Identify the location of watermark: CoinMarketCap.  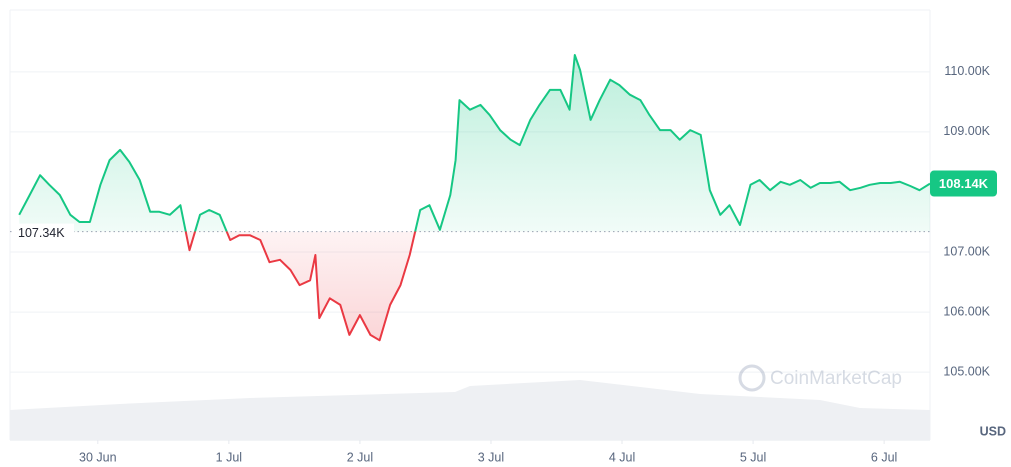
(820, 378).